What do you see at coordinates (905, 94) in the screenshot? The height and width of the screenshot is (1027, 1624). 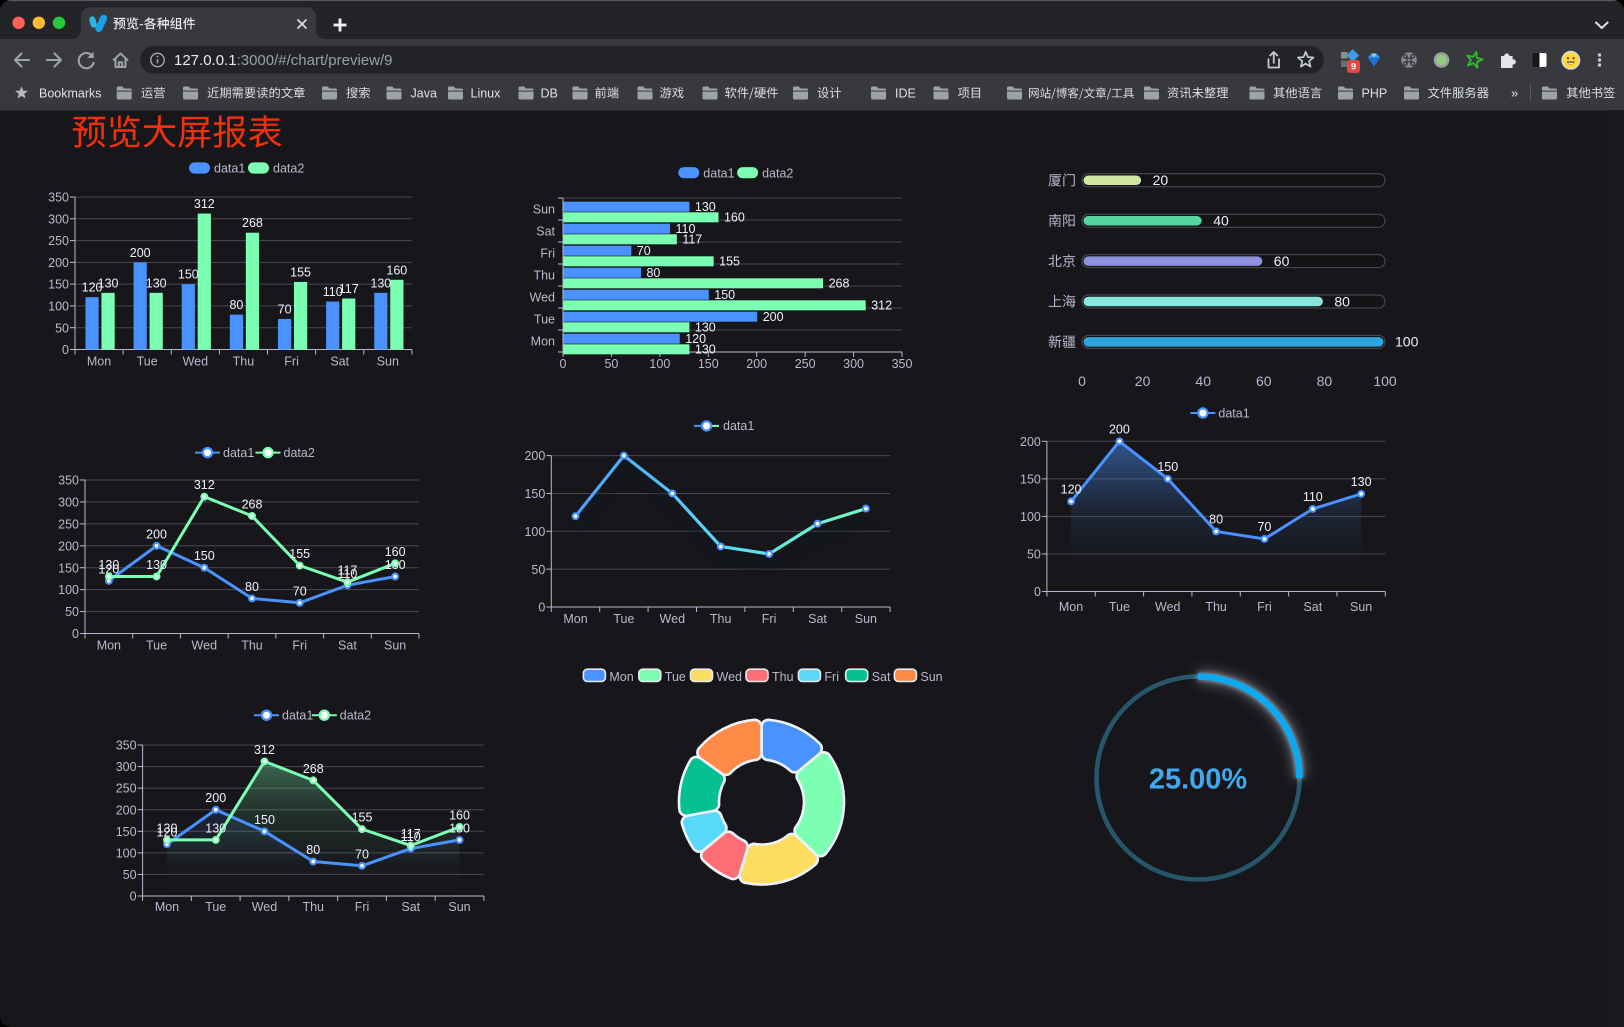 I see `svg-text: IDE` at bounding box center [905, 94].